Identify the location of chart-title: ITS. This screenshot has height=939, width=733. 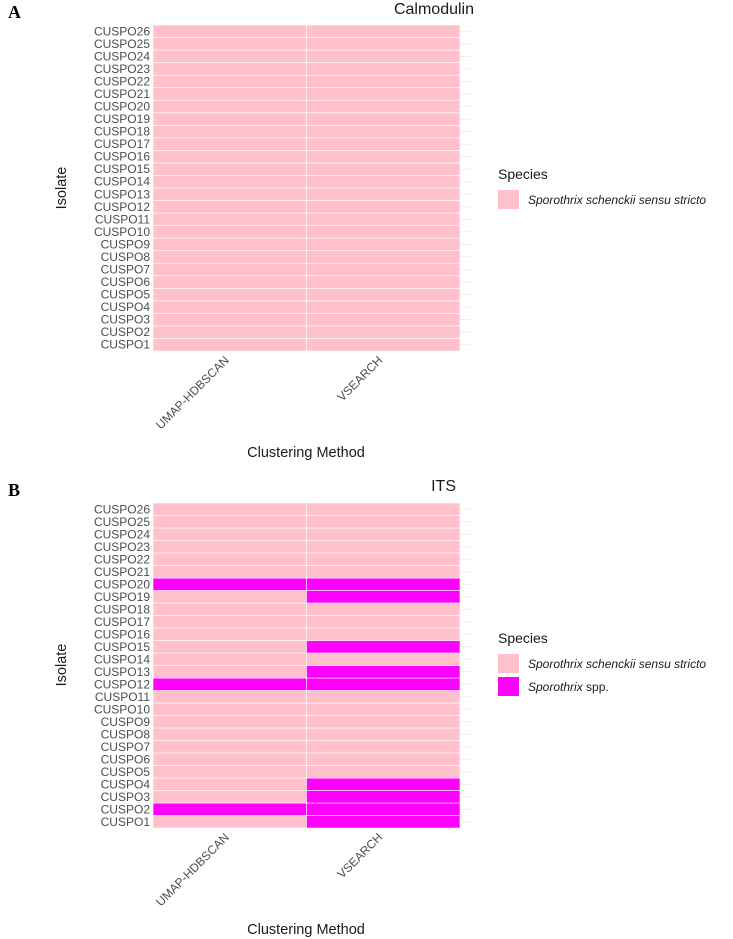
(443, 486).